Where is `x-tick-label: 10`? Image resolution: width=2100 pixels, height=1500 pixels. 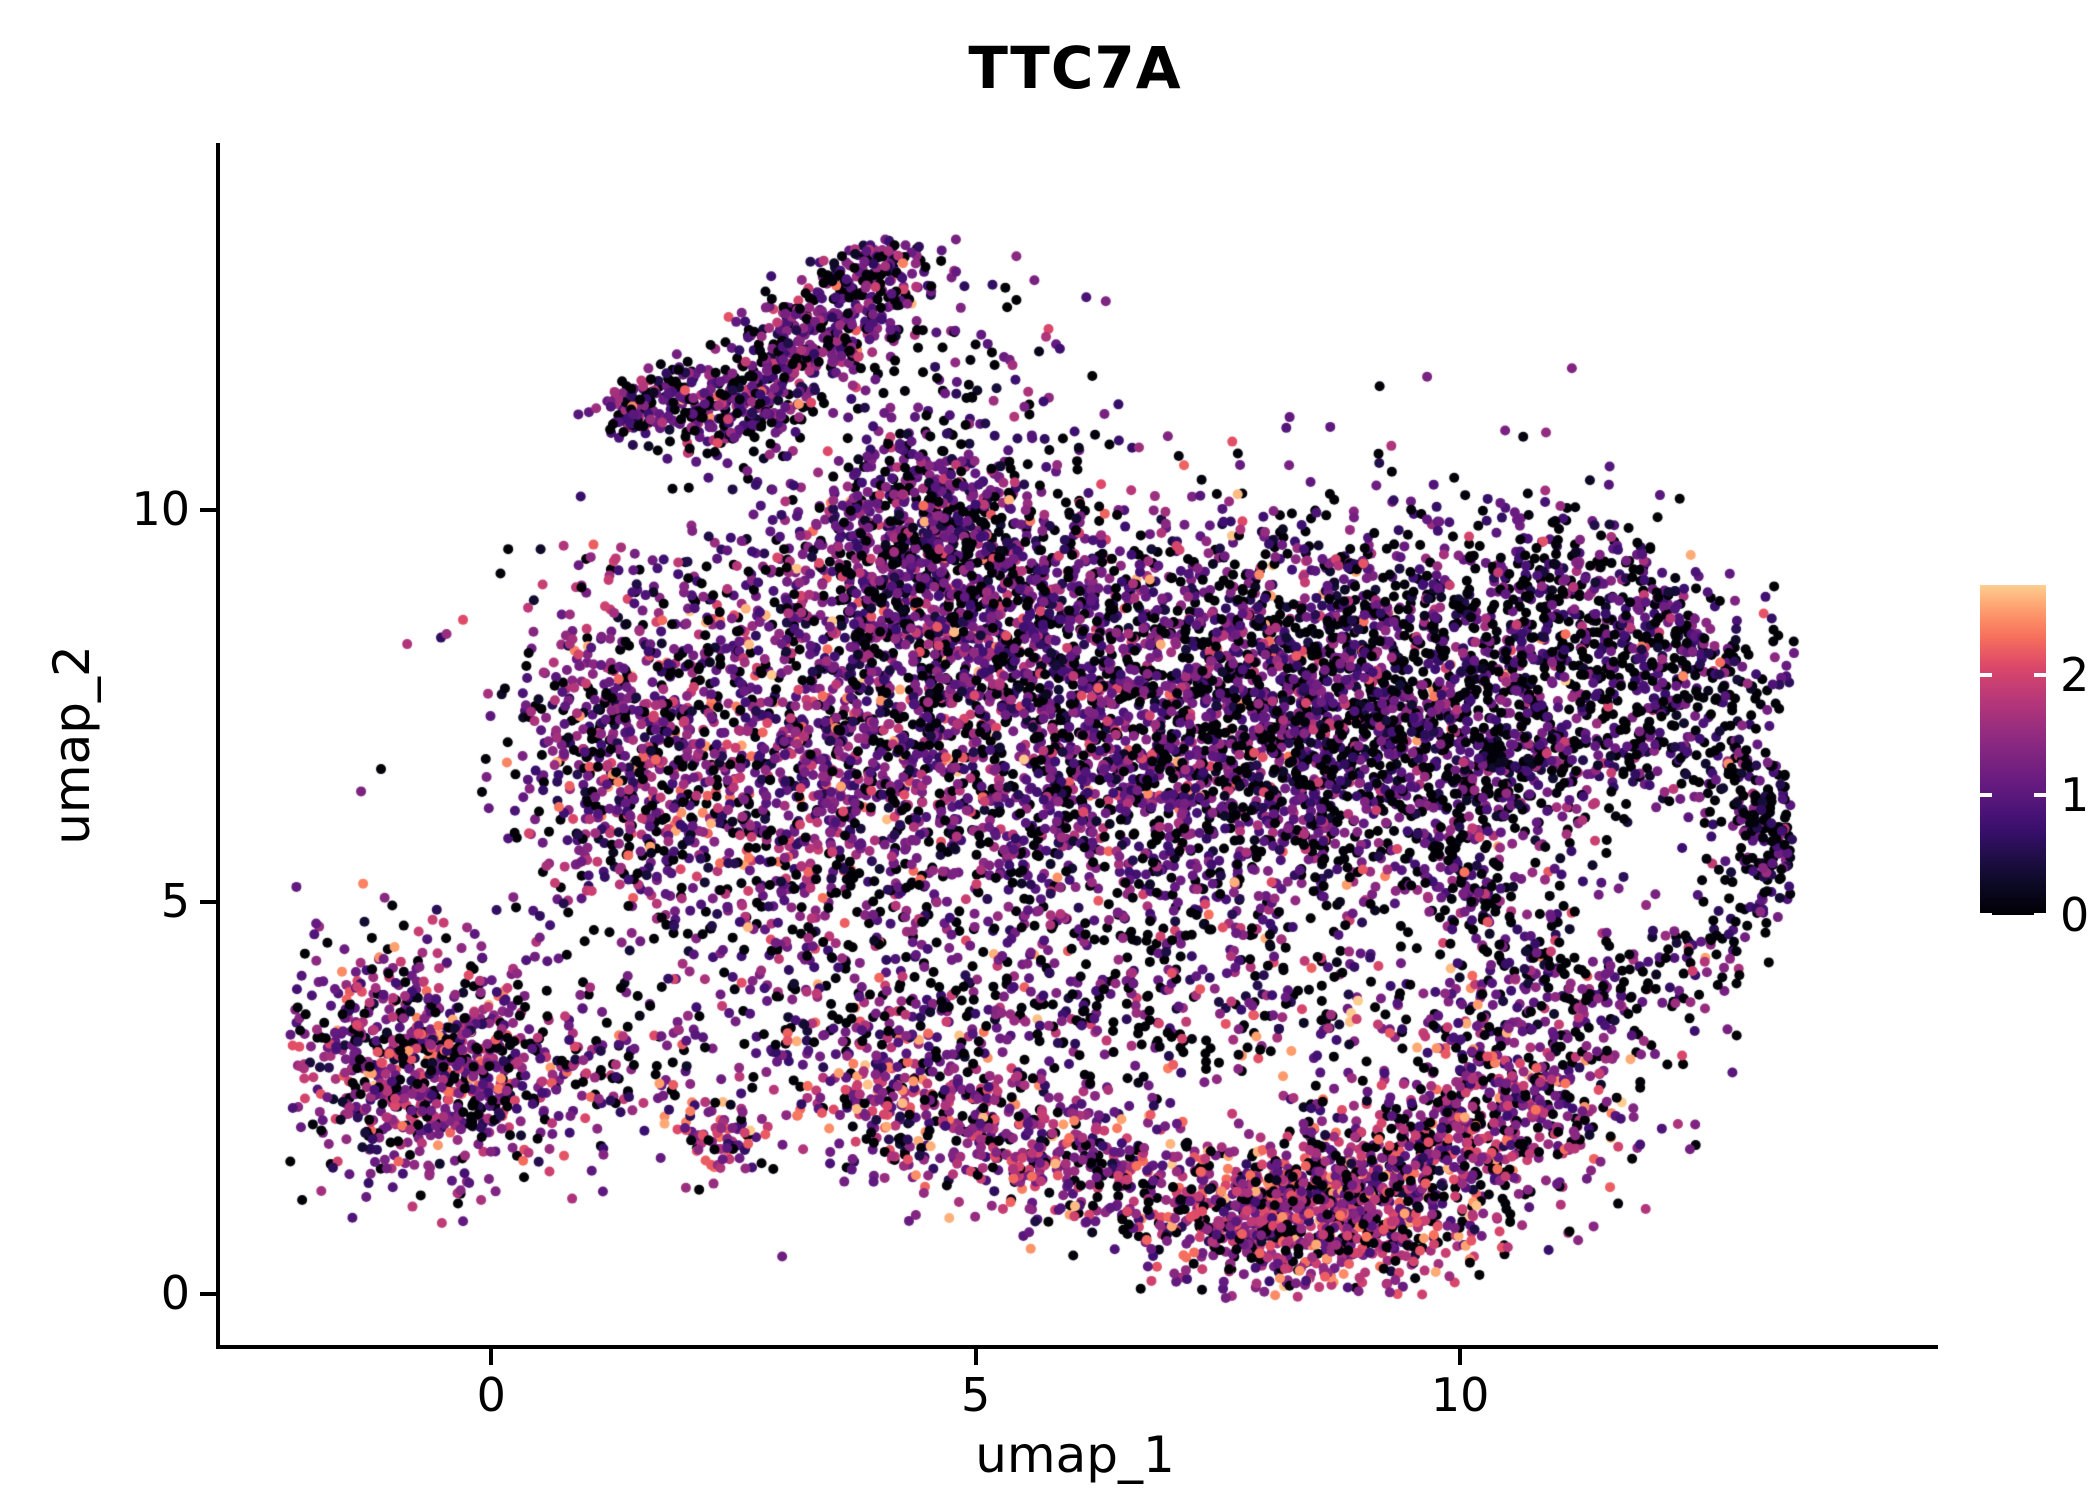 x-tick-label: 10 is located at coordinates (1460, 1395).